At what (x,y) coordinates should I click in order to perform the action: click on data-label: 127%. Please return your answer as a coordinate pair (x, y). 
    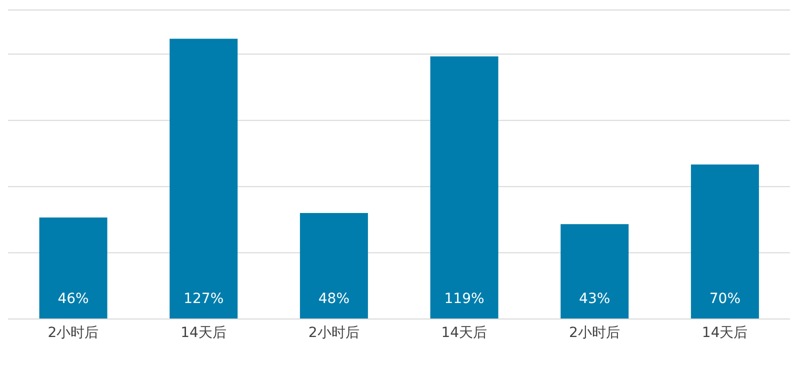
    Looking at the image, I should click on (204, 299).